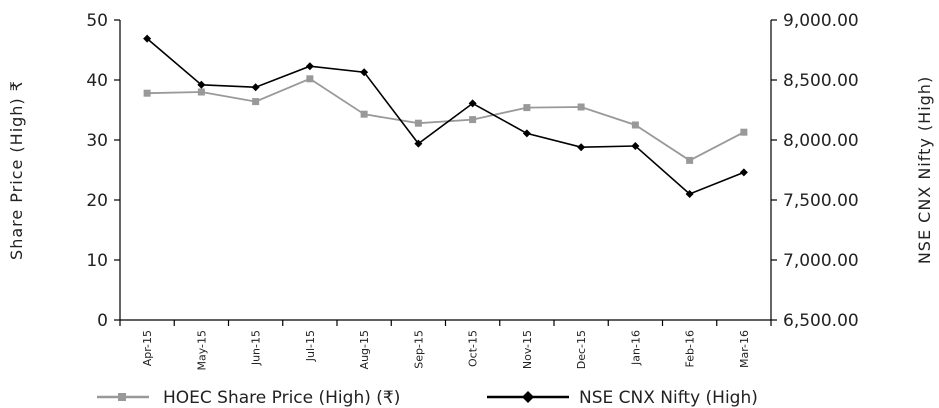  I want to click on category-label: Jul-15, so click(310, 346).